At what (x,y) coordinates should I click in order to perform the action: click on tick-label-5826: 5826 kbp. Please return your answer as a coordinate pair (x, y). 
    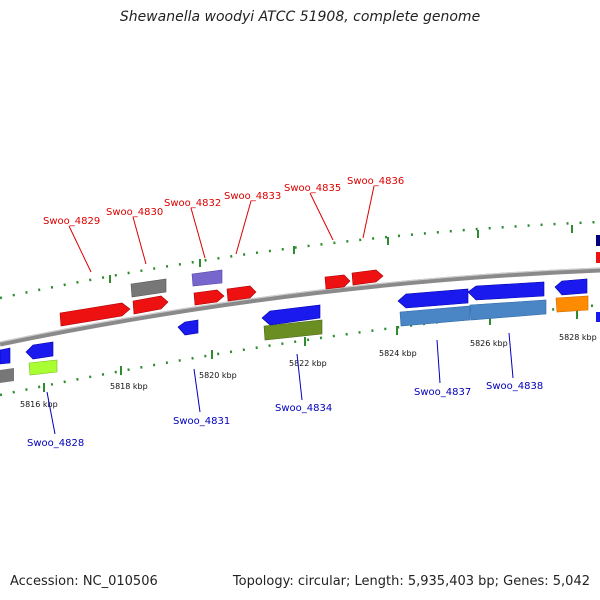
    Looking at the image, I should click on (489, 343).